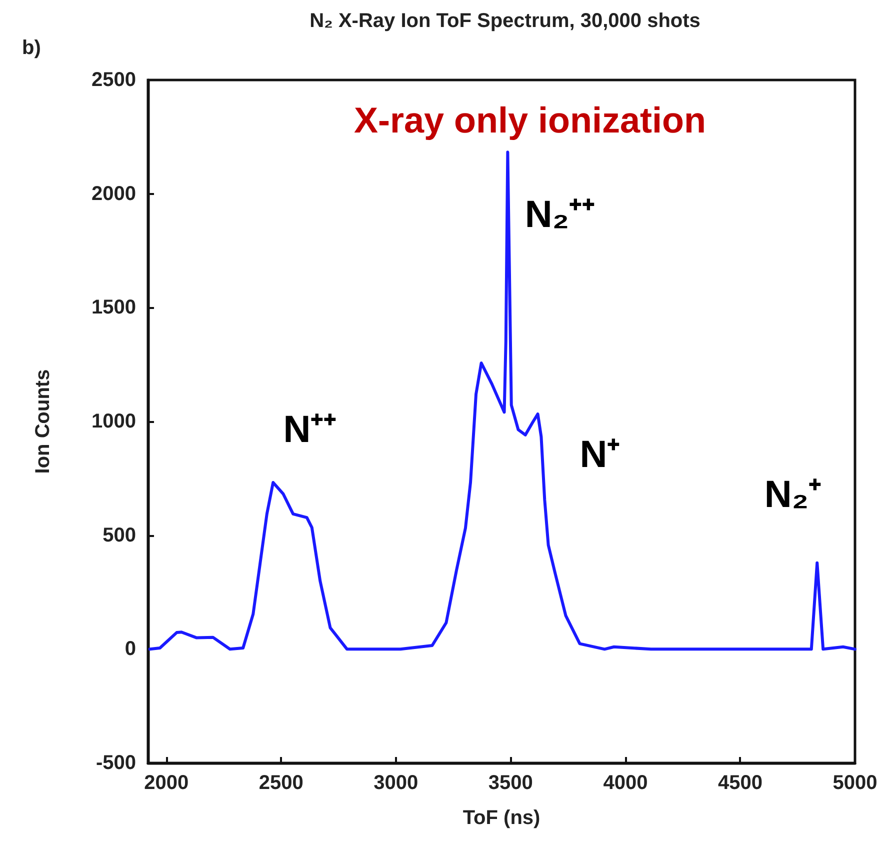  I want to click on annotation: N⁺, so click(600, 455).